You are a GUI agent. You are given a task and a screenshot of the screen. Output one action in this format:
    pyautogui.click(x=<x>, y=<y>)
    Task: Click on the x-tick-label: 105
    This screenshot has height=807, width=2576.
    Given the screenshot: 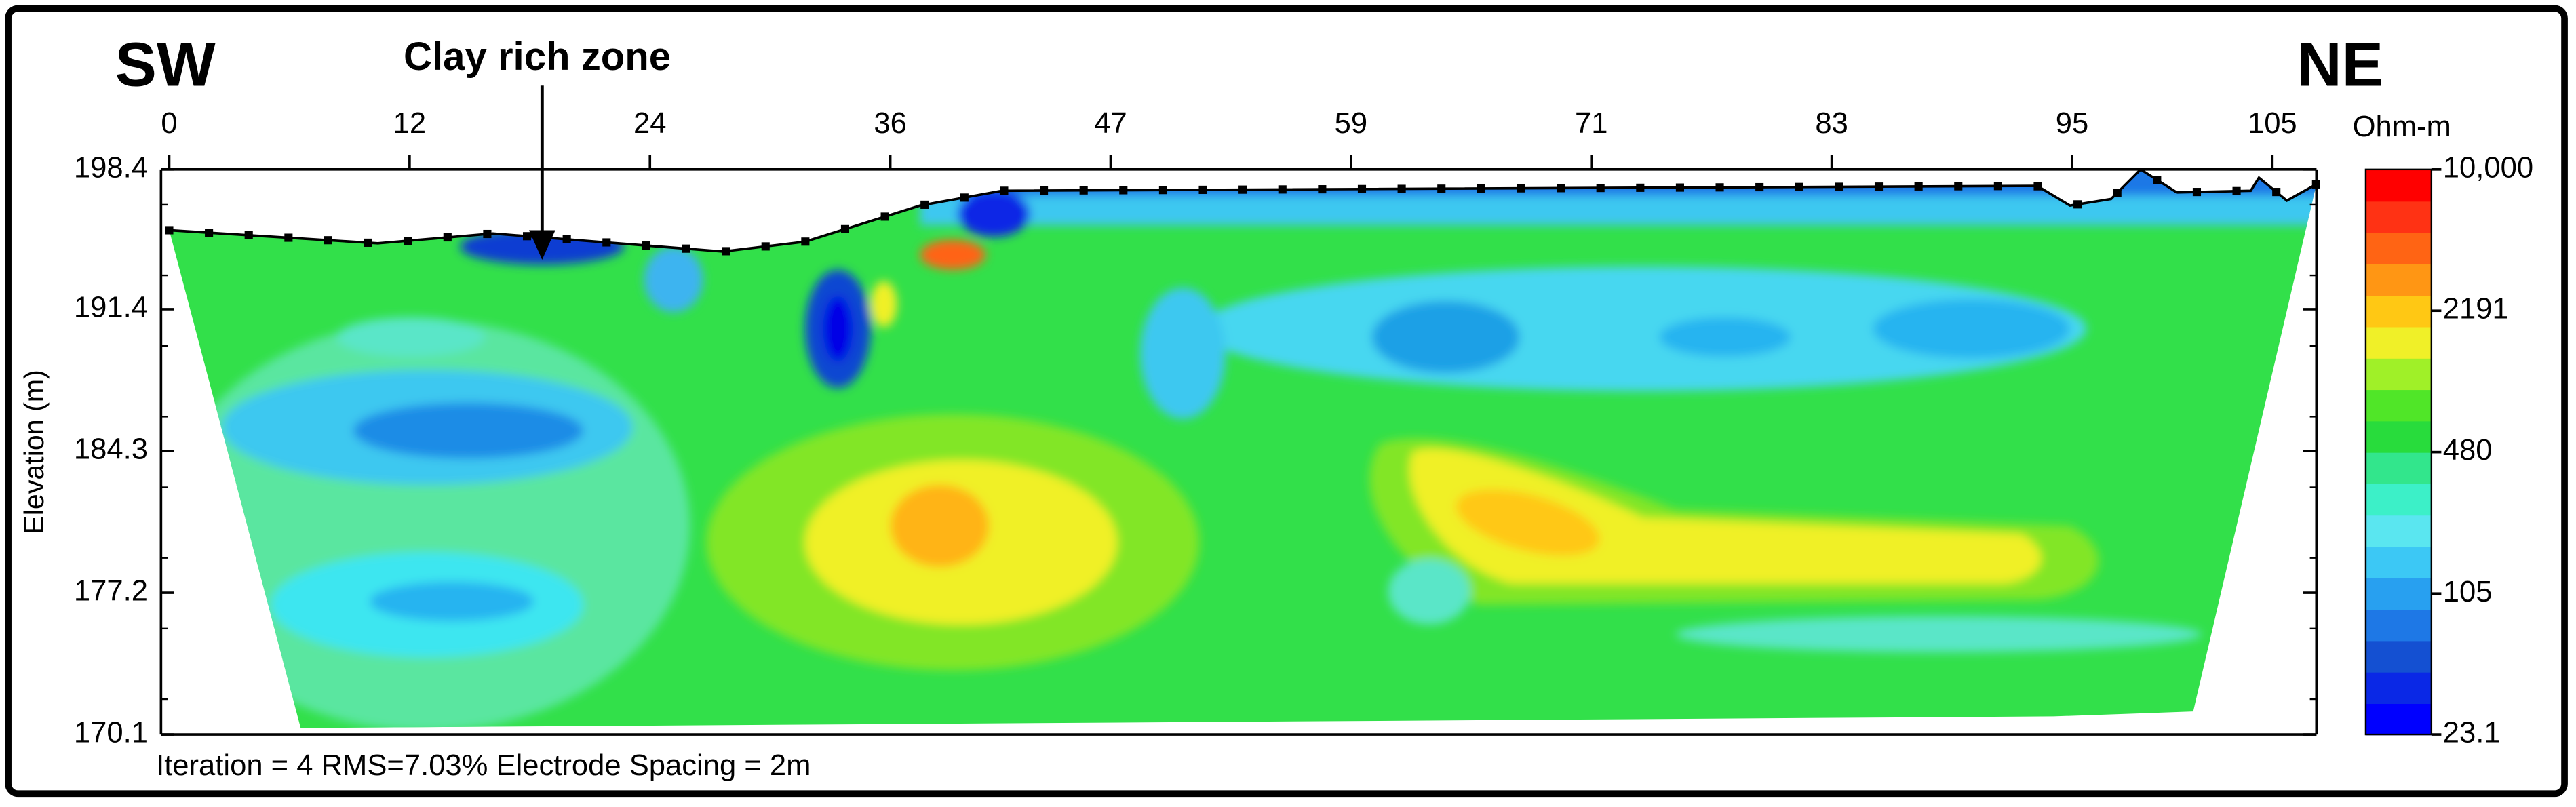 What is the action you would take?
    pyautogui.click(x=2272, y=123)
    